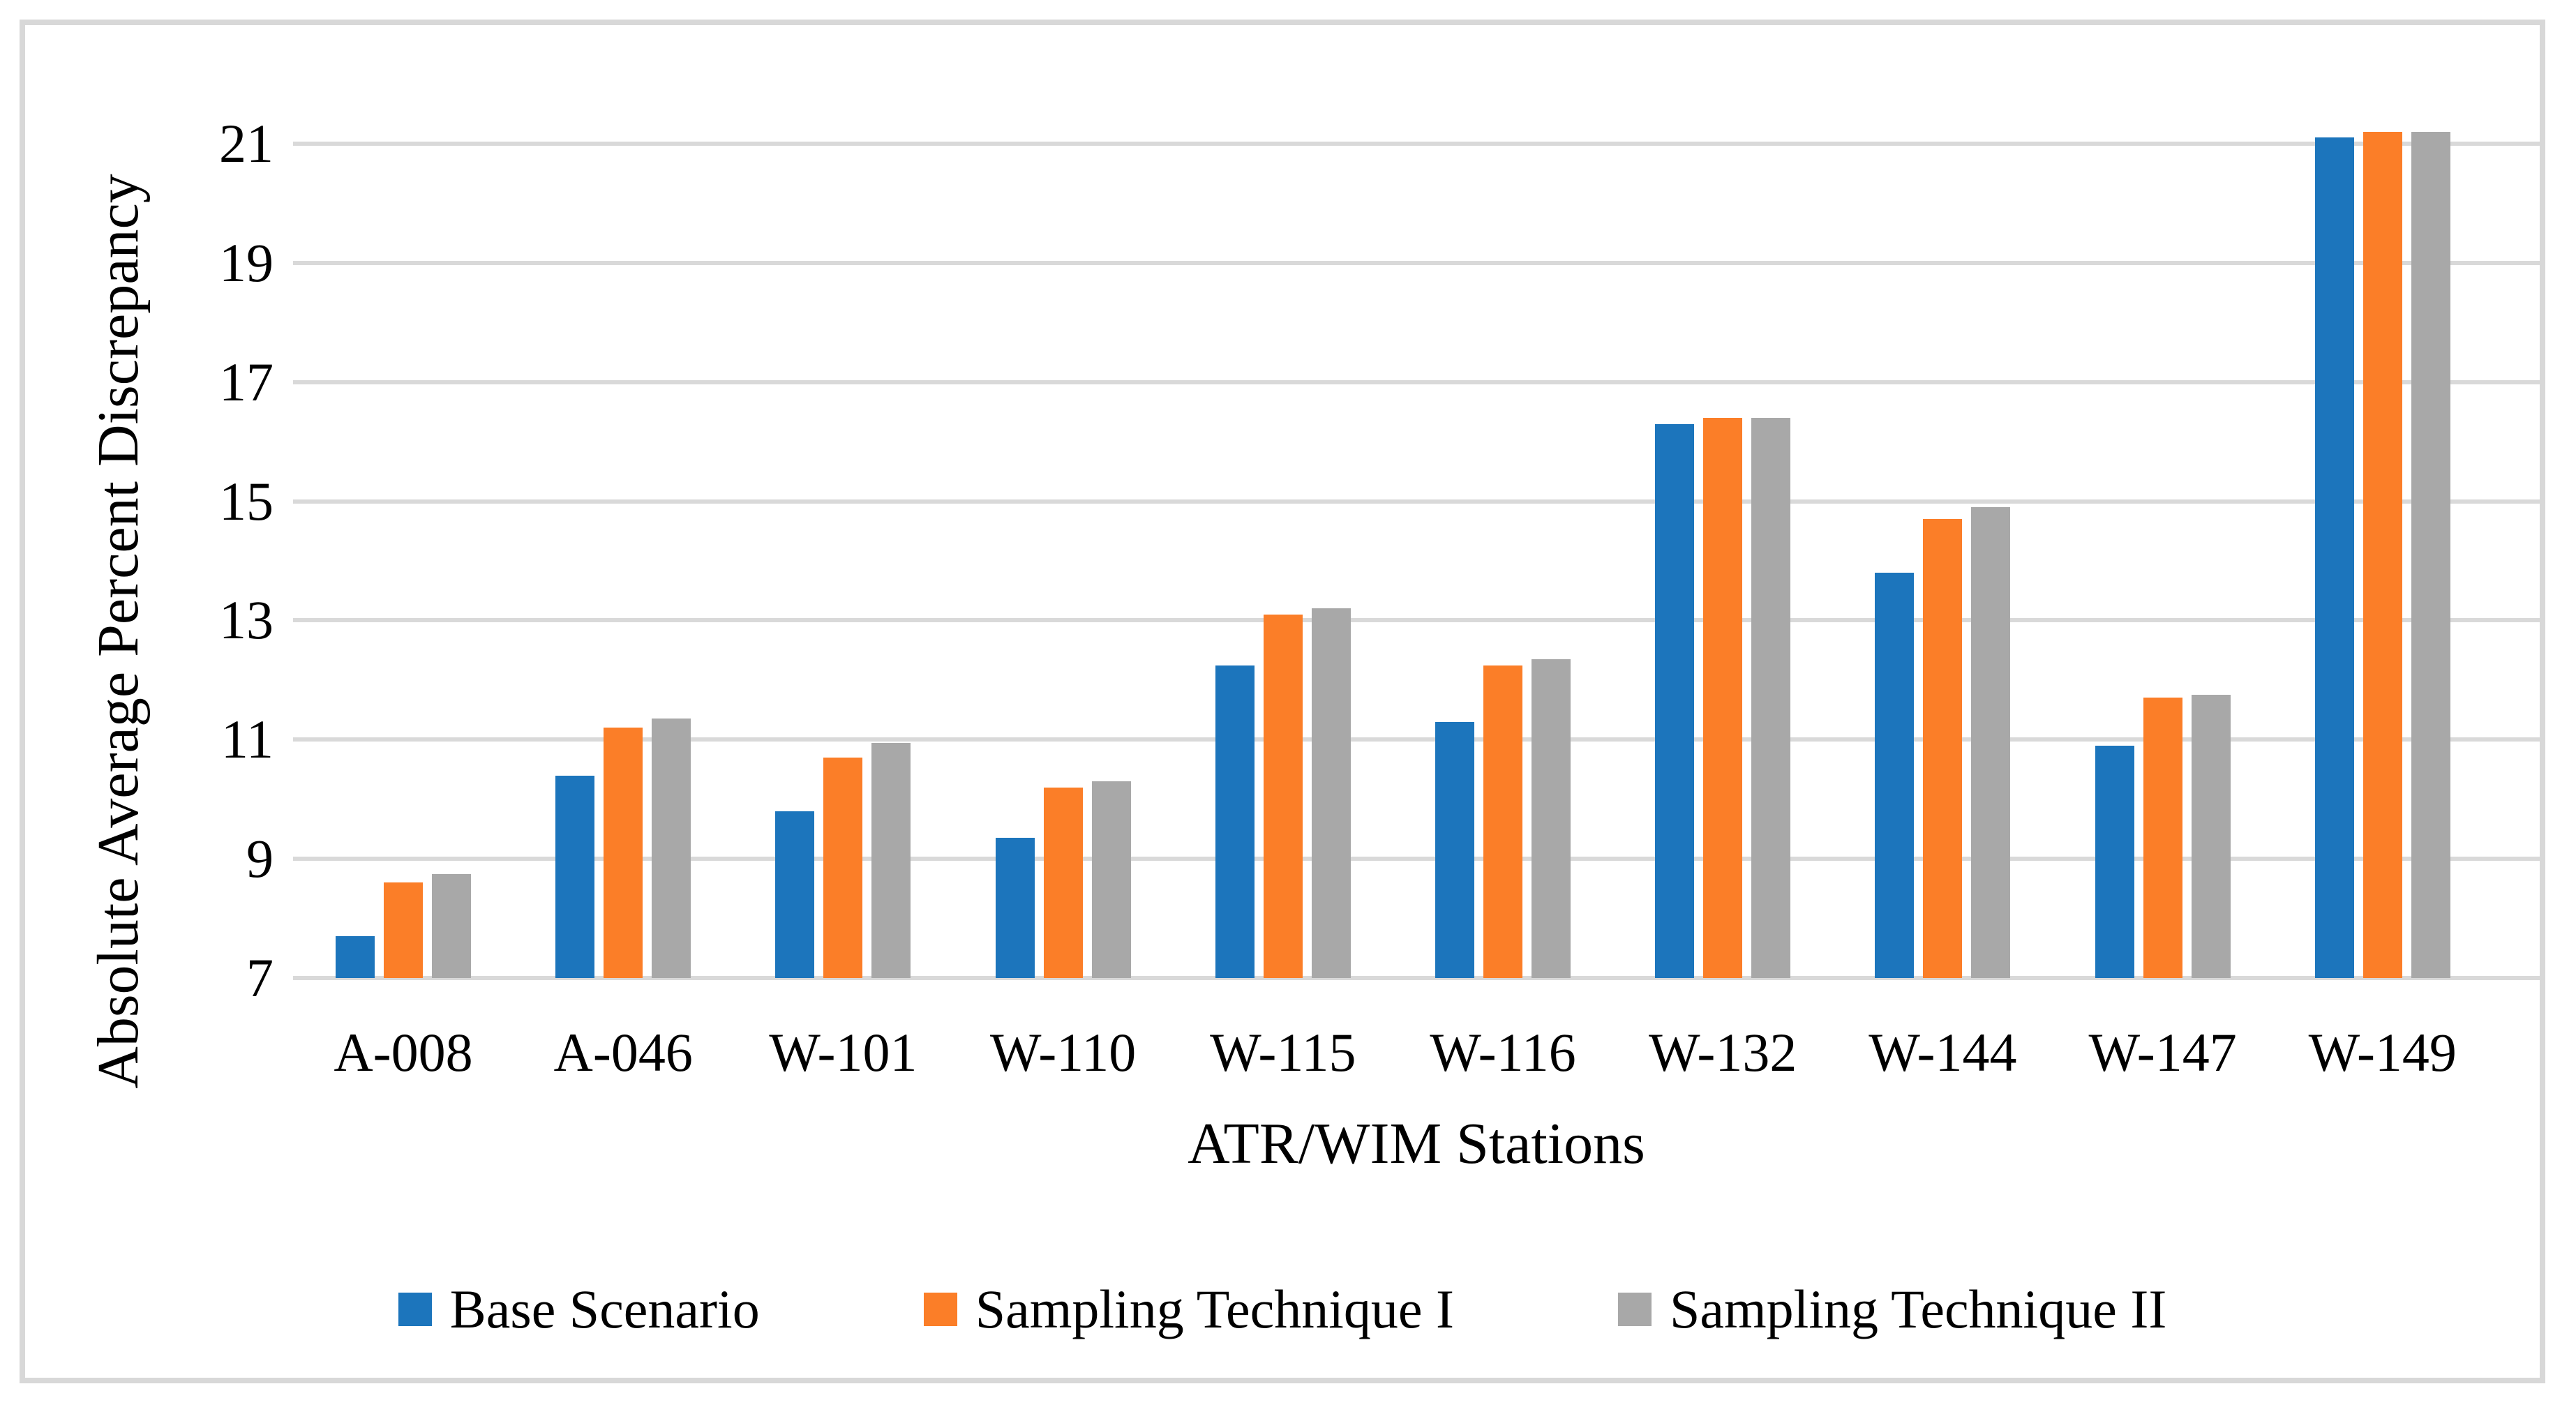 Image resolution: width=2576 pixels, height=1414 pixels. What do you see at coordinates (260, 859) in the screenshot?
I see `y-tick-label-9: 9` at bounding box center [260, 859].